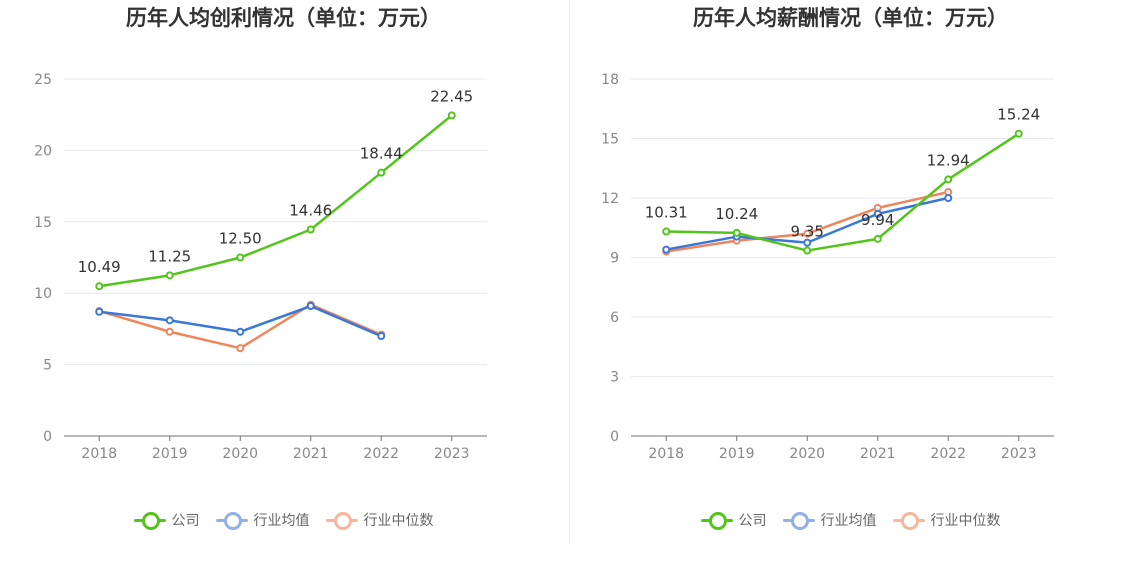  I want to click on data-label: 10.31, so click(666, 213).